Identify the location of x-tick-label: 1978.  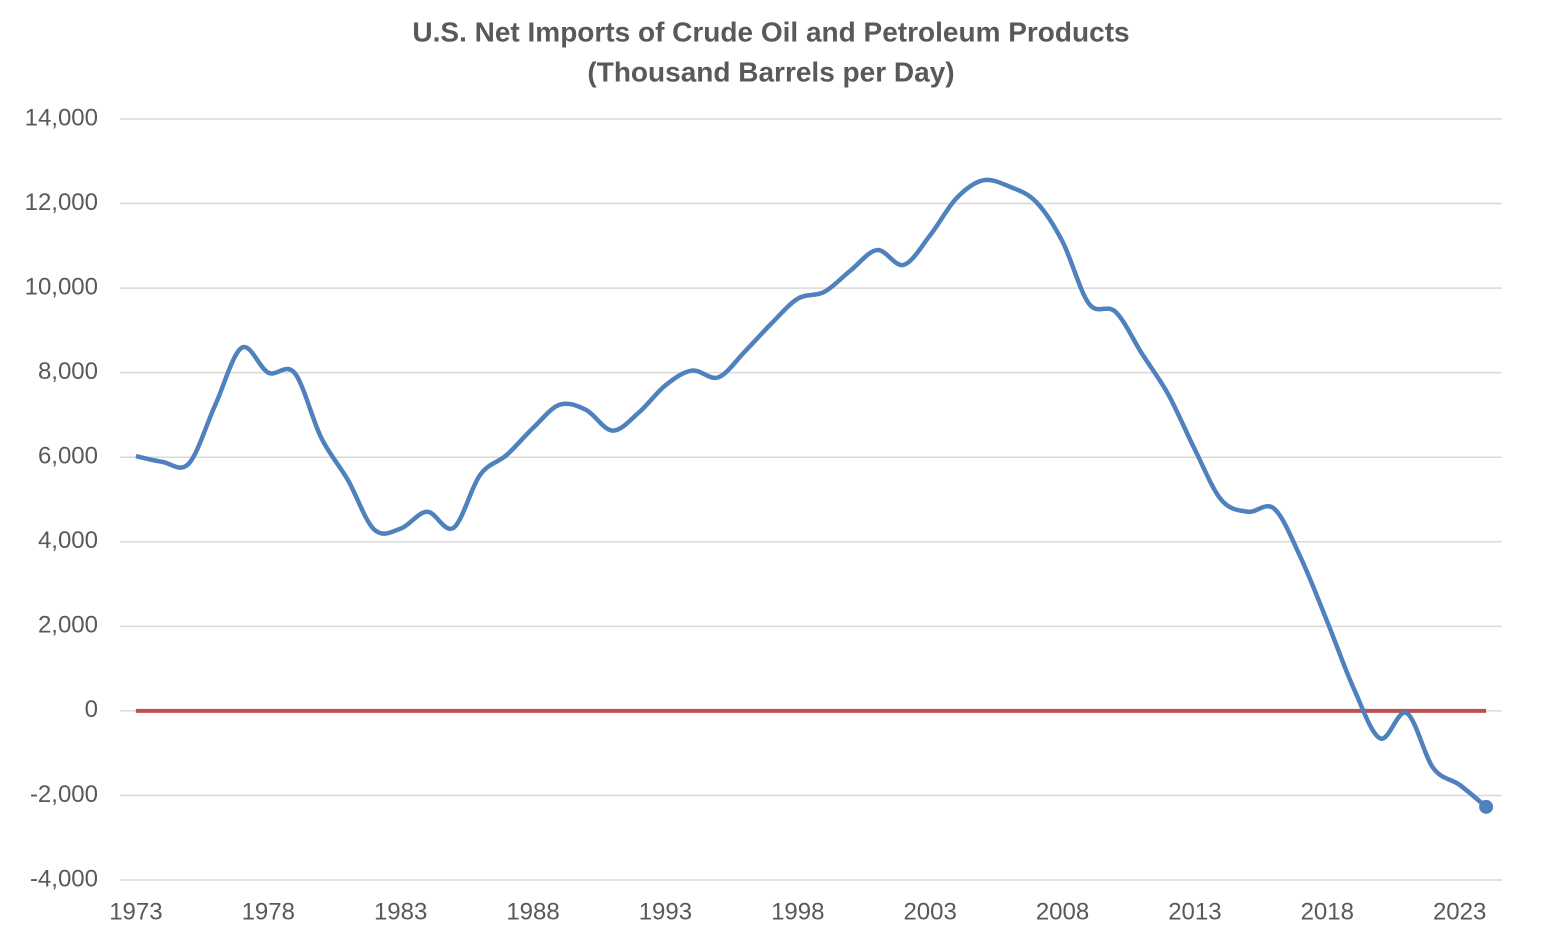
(268, 911).